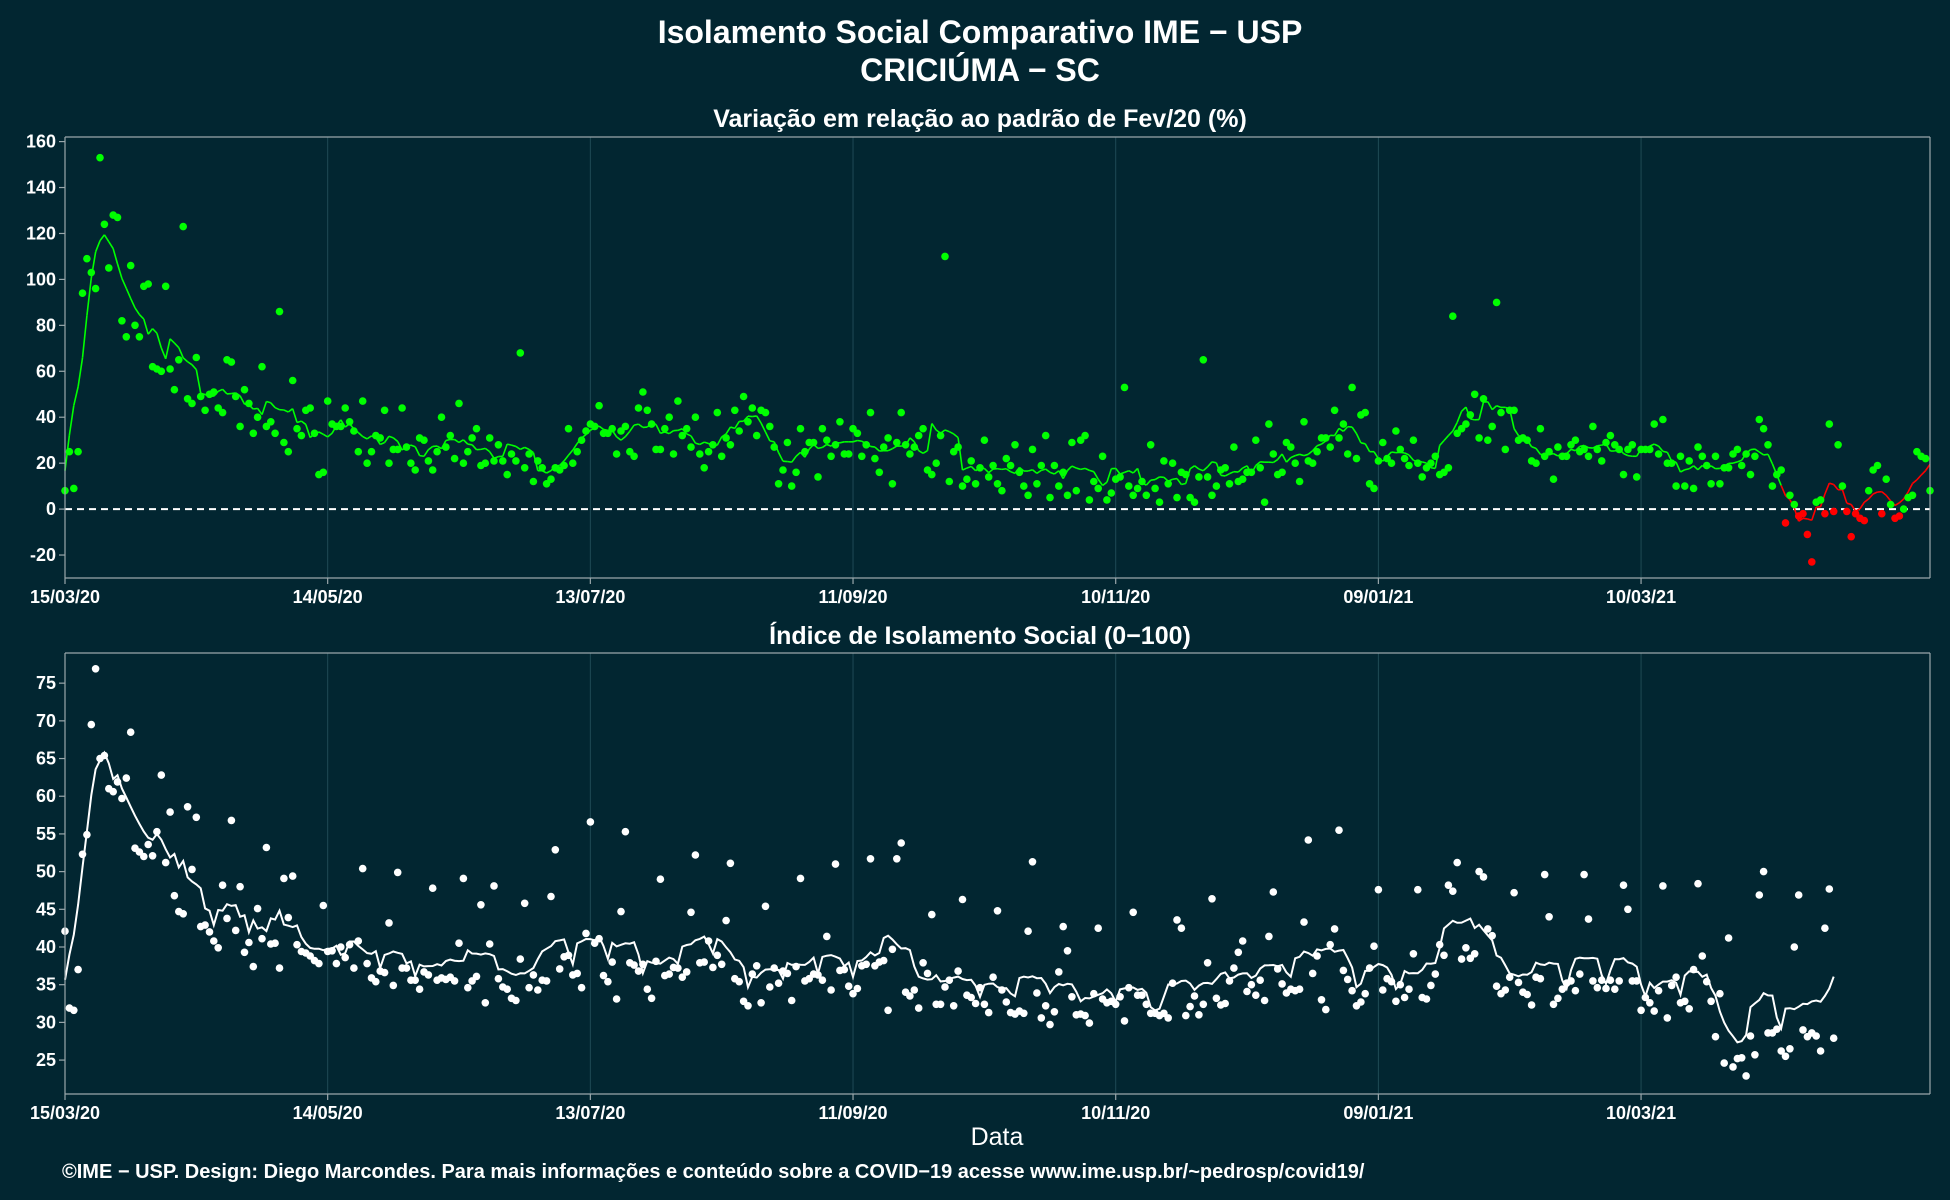  Describe the element at coordinates (328, 1113) in the screenshot. I see `index-x-tick-label: 14/05/20` at that location.